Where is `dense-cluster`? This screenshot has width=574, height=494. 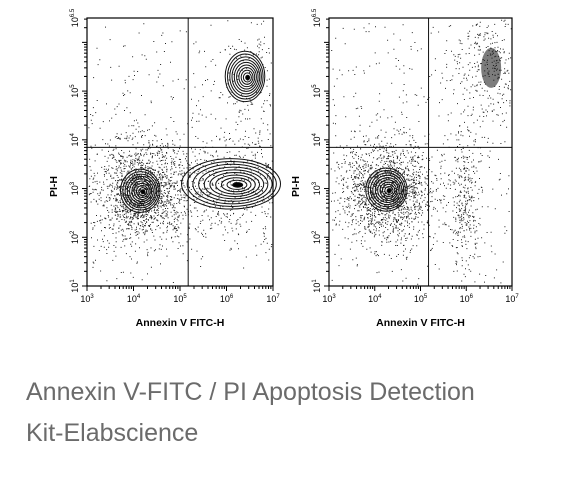
dense-cluster is located at coordinates (491, 67).